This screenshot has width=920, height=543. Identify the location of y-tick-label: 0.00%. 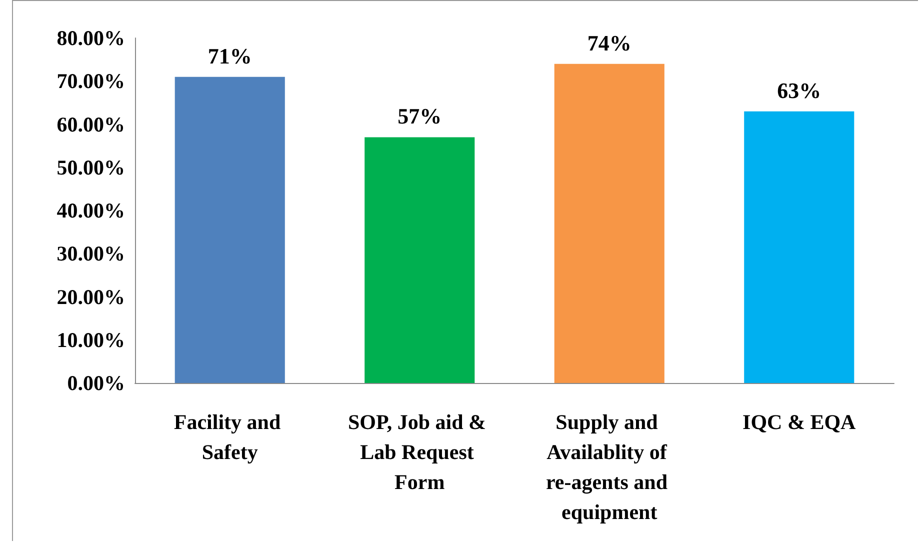
(96, 383).